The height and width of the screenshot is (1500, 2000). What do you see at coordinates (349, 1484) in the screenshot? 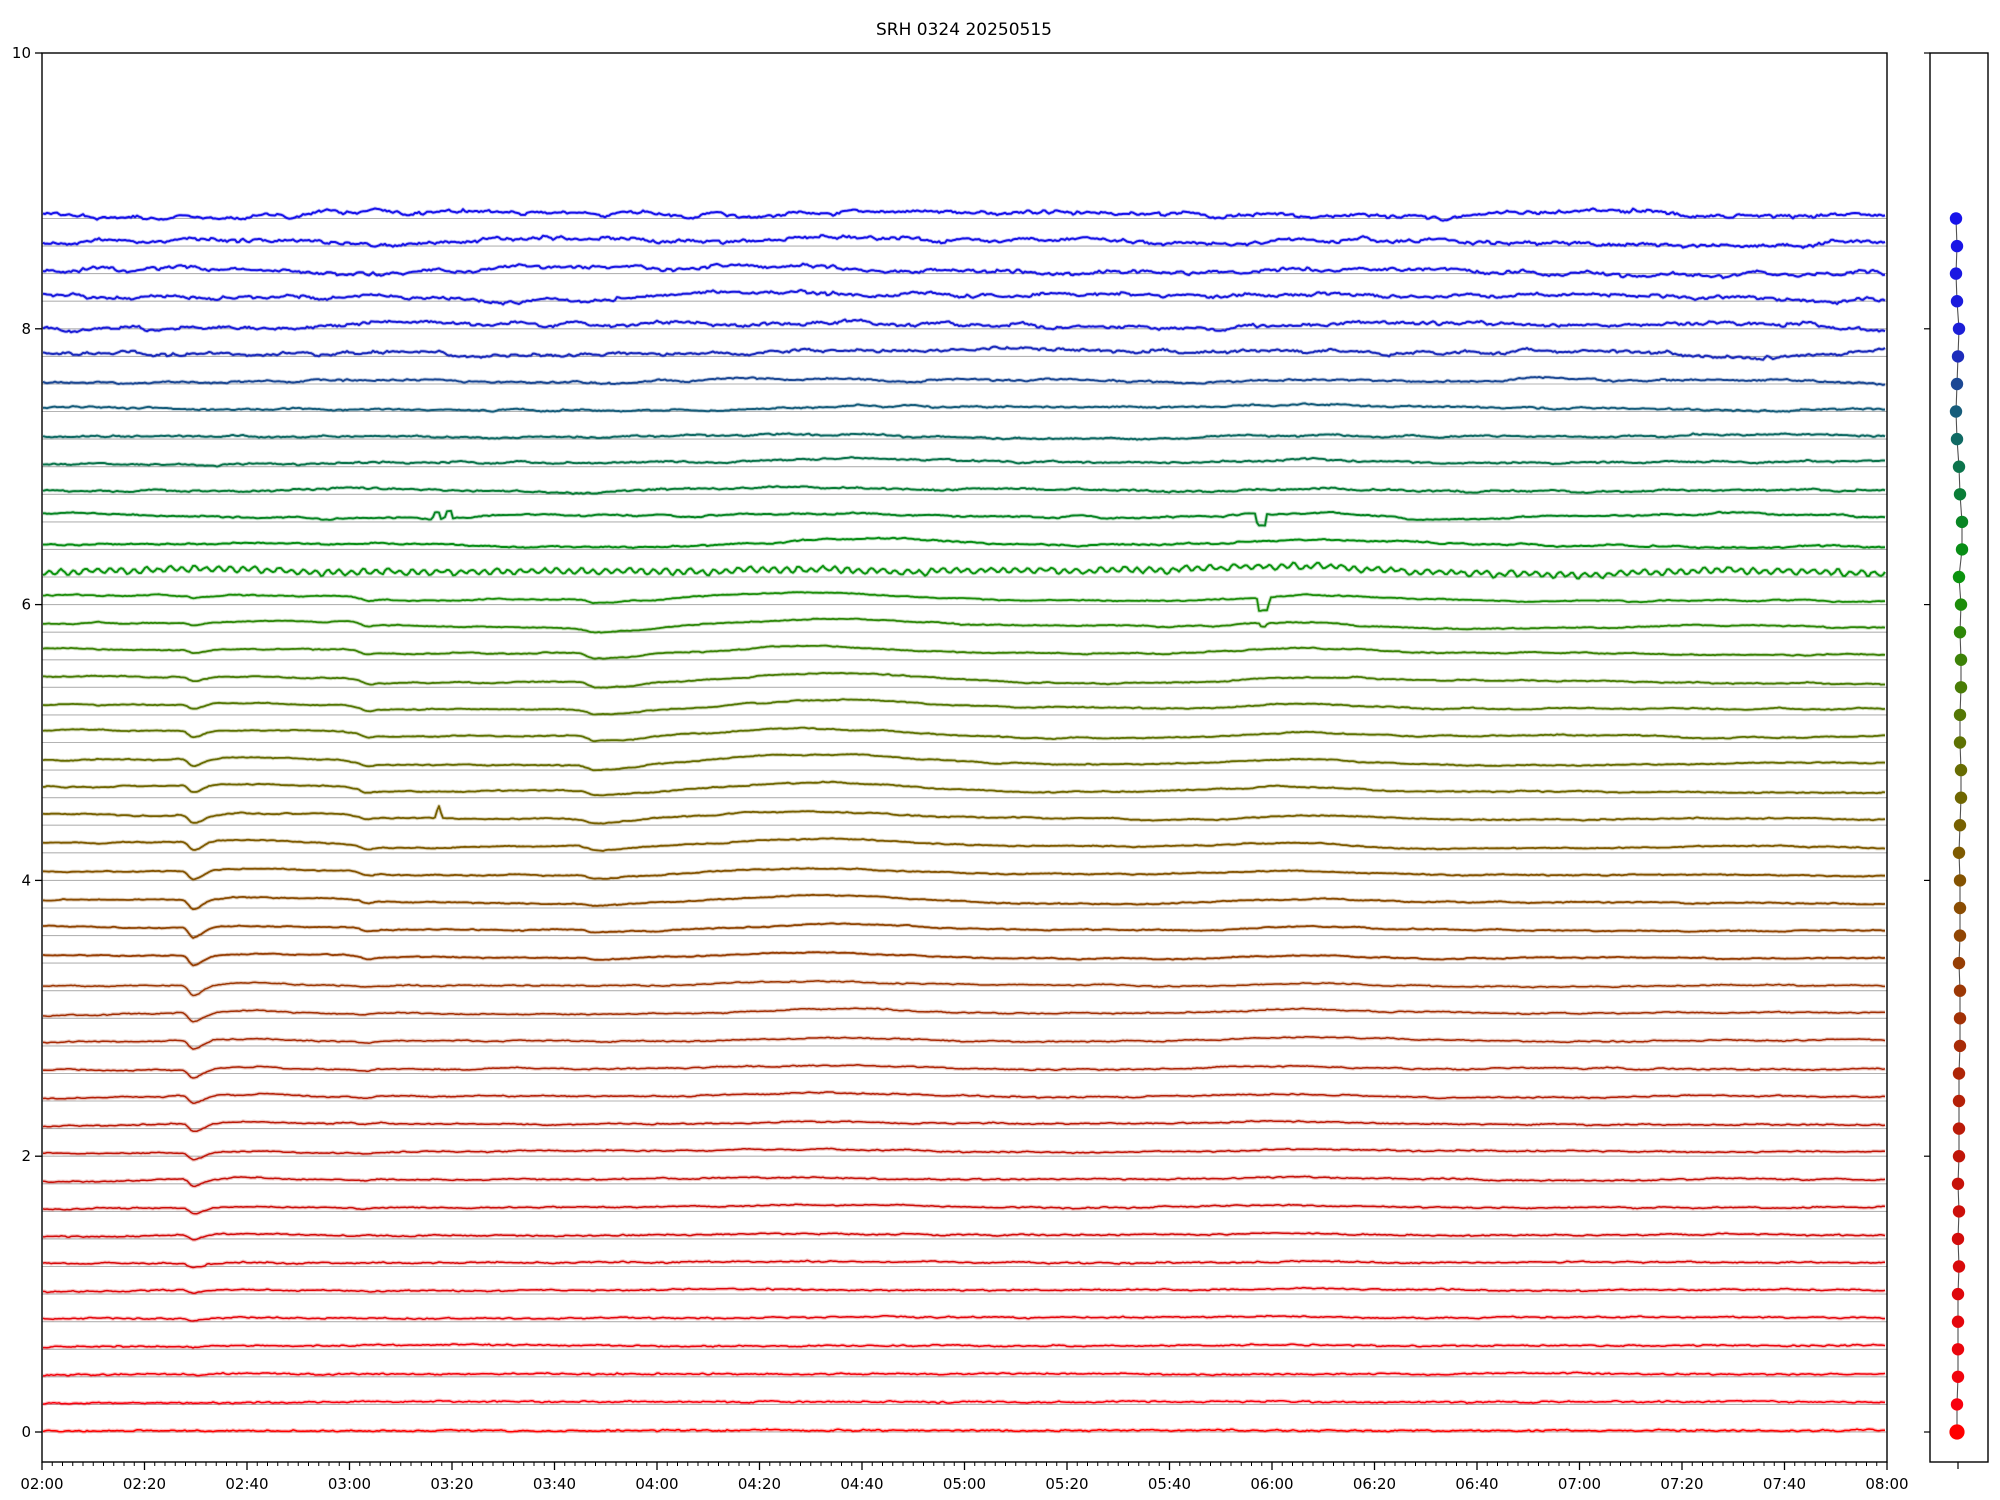
I see `x-tick-label: 03:00` at bounding box center [349, 1484].